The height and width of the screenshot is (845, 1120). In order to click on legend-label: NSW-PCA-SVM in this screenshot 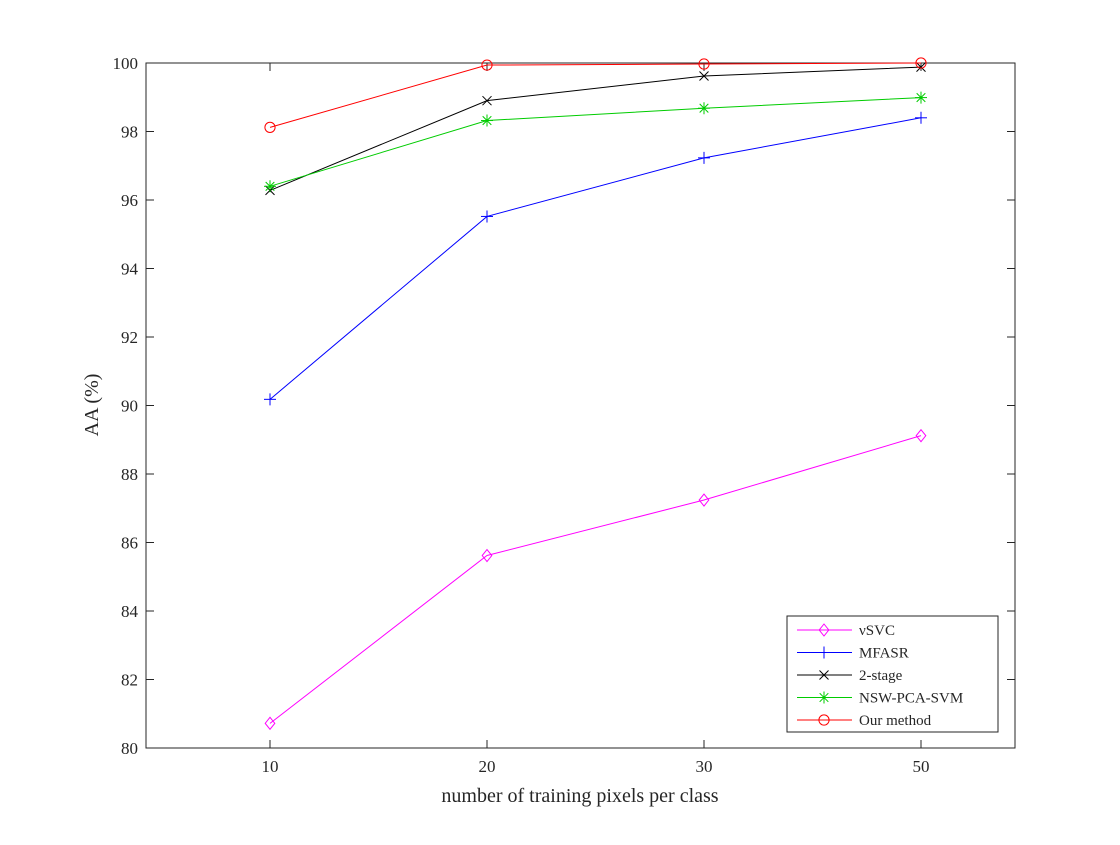, I will do `click(911, 699)`.